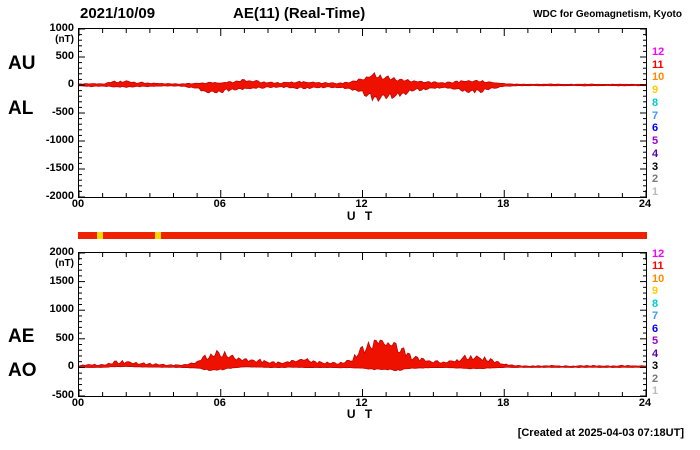  What do you see at coordinates (59, 140) in the screenshot?
I see `y-tick-label: -1000` at bounding box center [59, 140].